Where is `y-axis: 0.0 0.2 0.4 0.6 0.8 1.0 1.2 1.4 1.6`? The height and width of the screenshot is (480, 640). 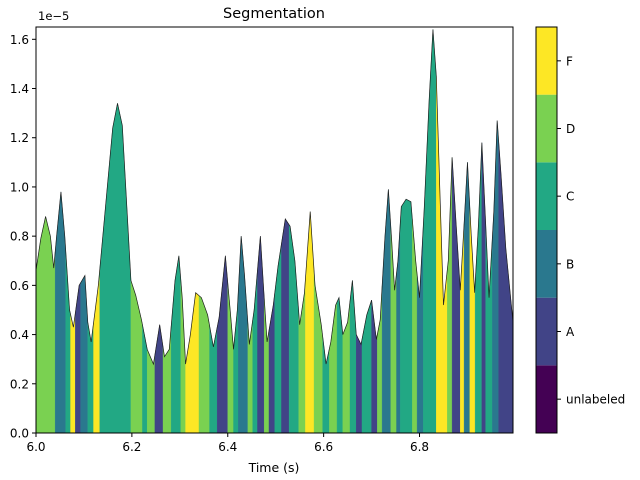
y-axis: 0.0 0.2 0.4 0.6 0.8 1.0 1.2 1.4 1.6 is located at coordinates (23, 237).